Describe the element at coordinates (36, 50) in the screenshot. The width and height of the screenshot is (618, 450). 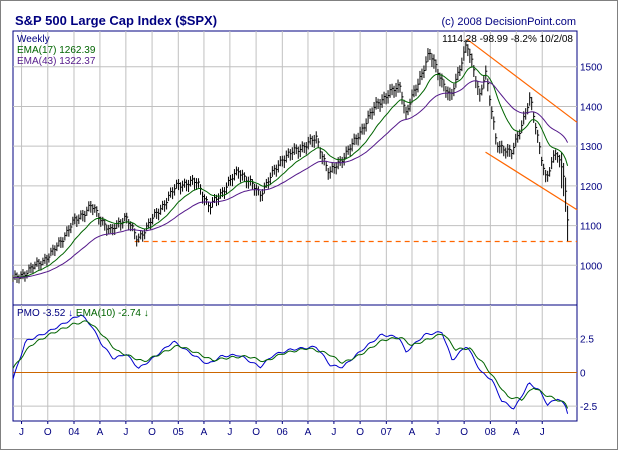
I see `ema17-legend-name: EMA(17)` at that location.